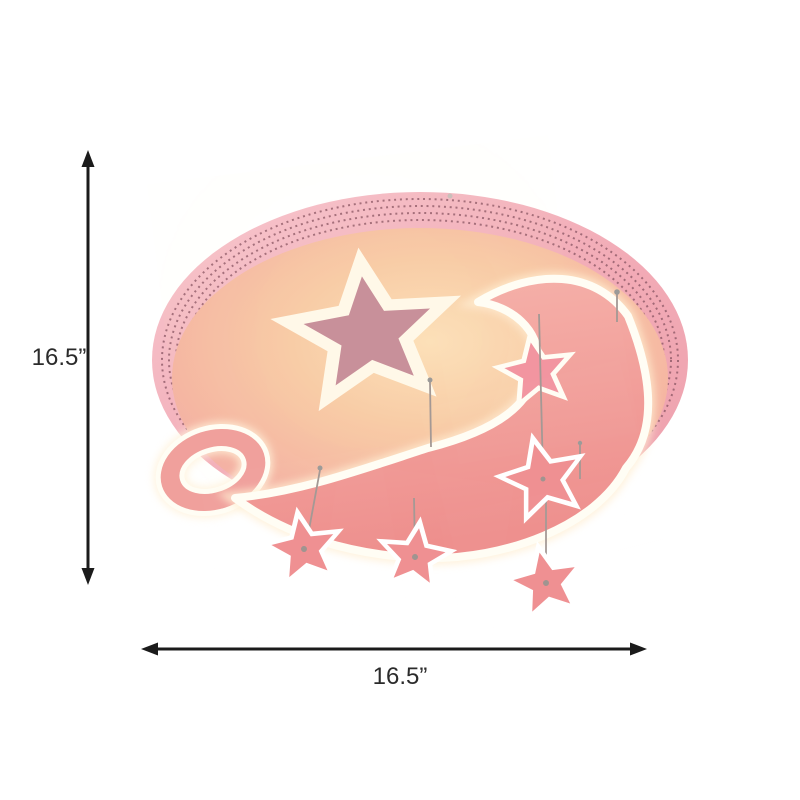 This screenshot has width=800, height=800. I want to click on dimension-height: 16.5”, so click(63, 367).